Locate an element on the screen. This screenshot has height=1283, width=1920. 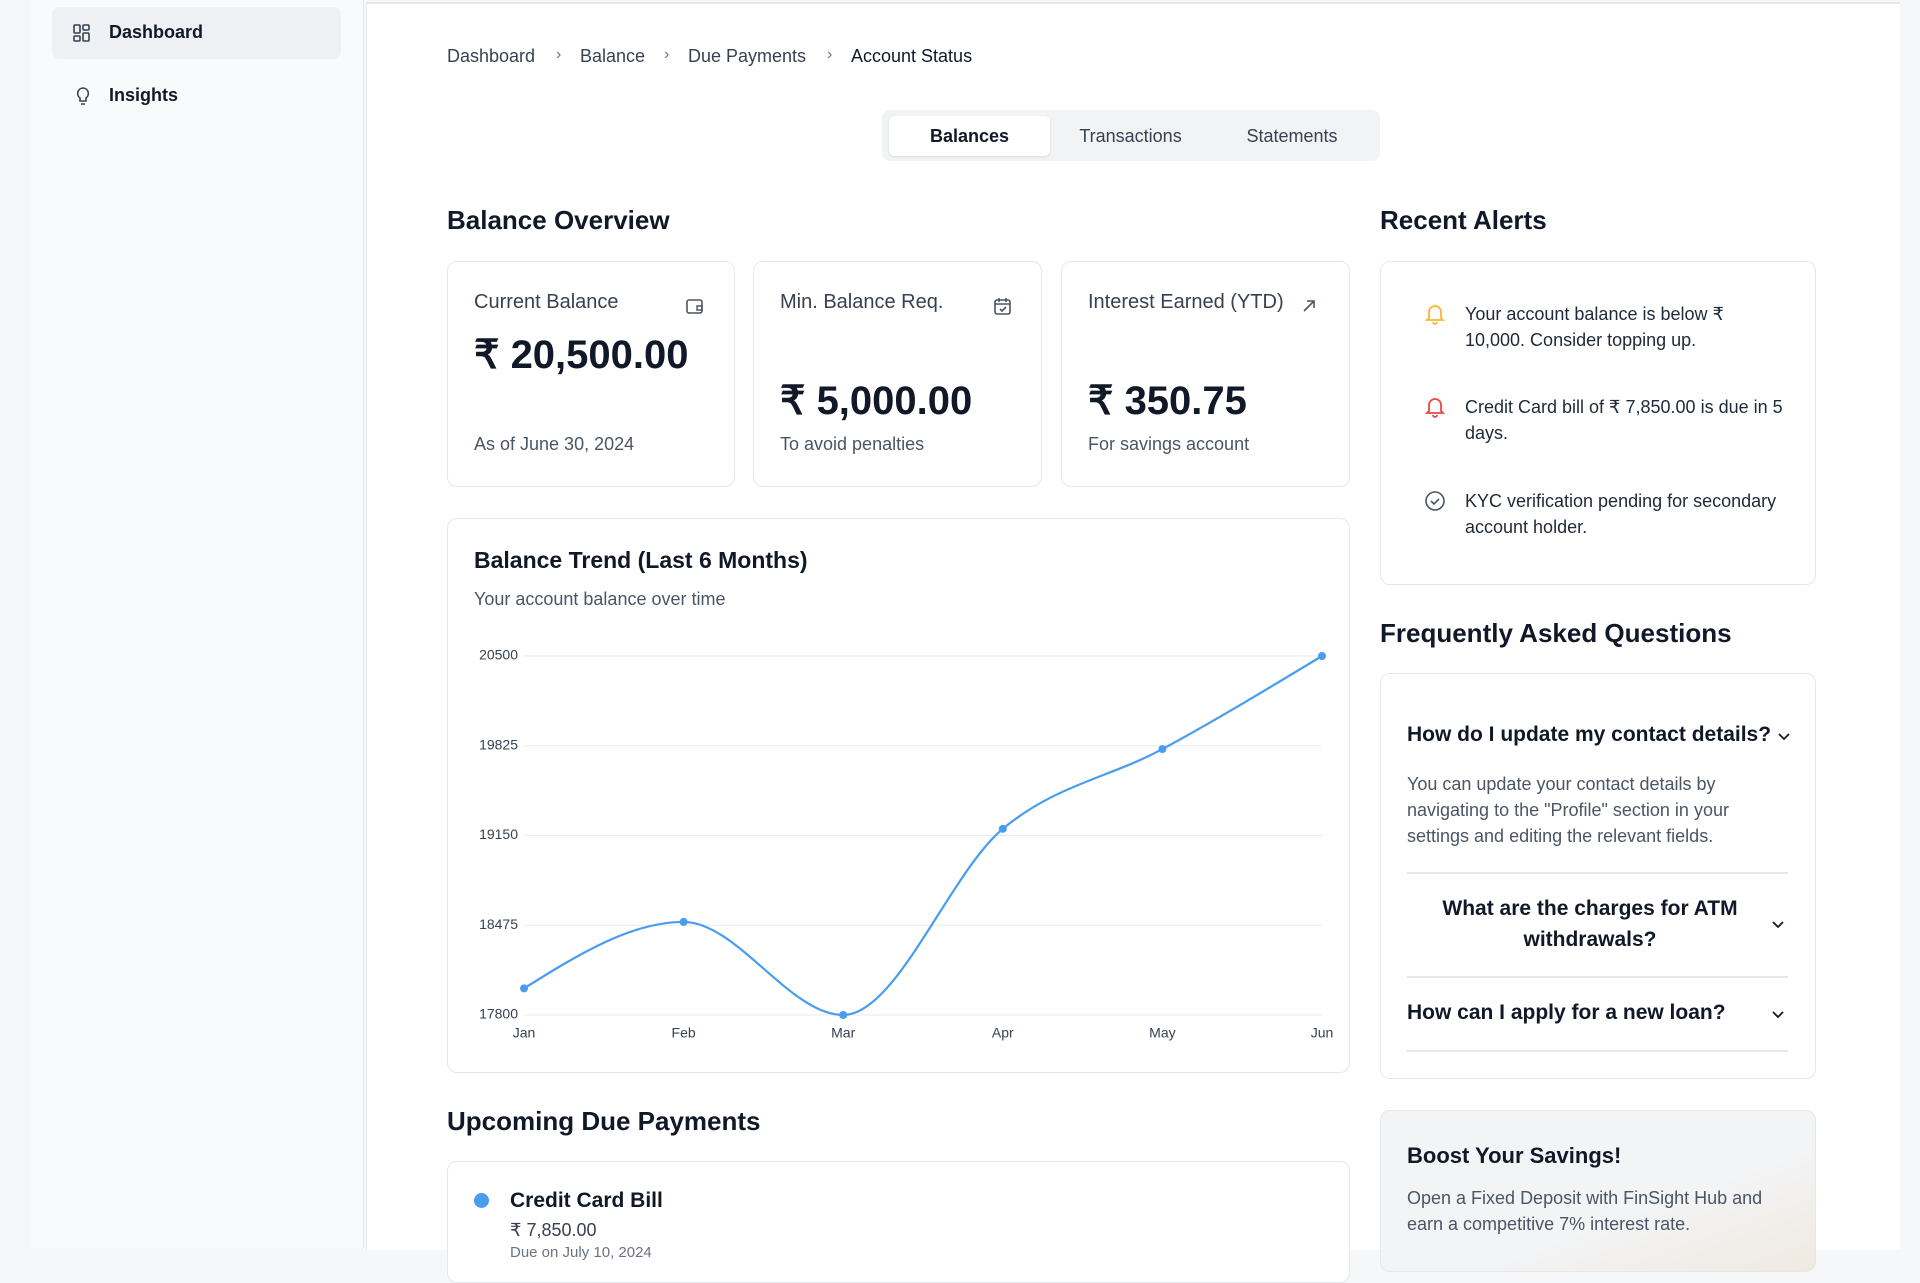
breadcrumb-item: Balance is located at coordinates (613, 56).